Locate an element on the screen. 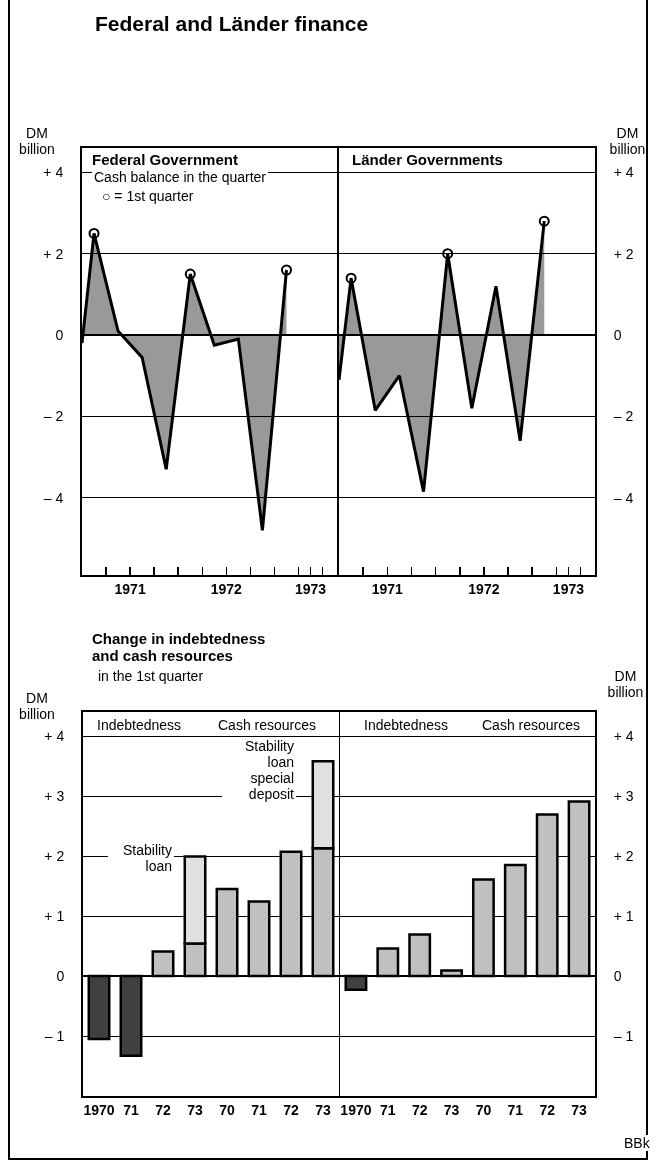 Image resolution: width=659 pixels, height=1169 pixels. y2-tick-label: + 3 is located at coordinates (623, 795).